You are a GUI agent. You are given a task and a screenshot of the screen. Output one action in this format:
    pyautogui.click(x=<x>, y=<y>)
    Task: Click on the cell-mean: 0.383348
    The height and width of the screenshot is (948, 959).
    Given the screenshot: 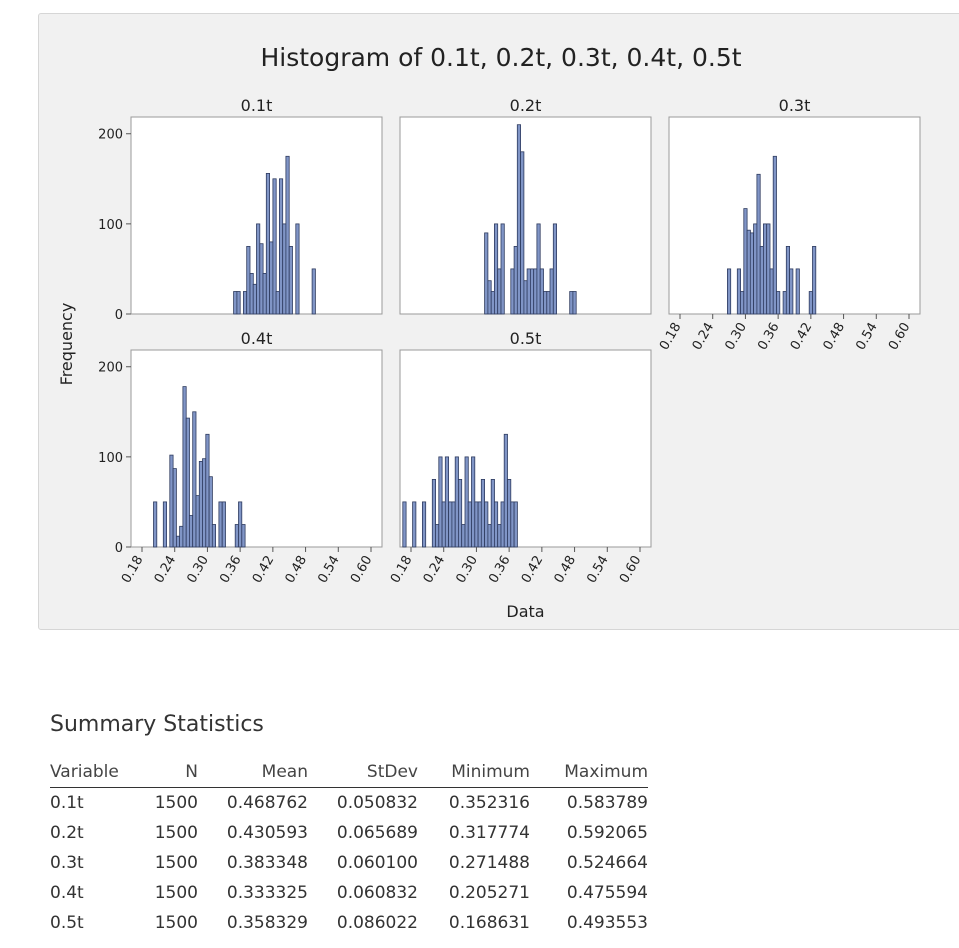 What is the action you would take?
    pyautogui.click(x=267, y=863)
    